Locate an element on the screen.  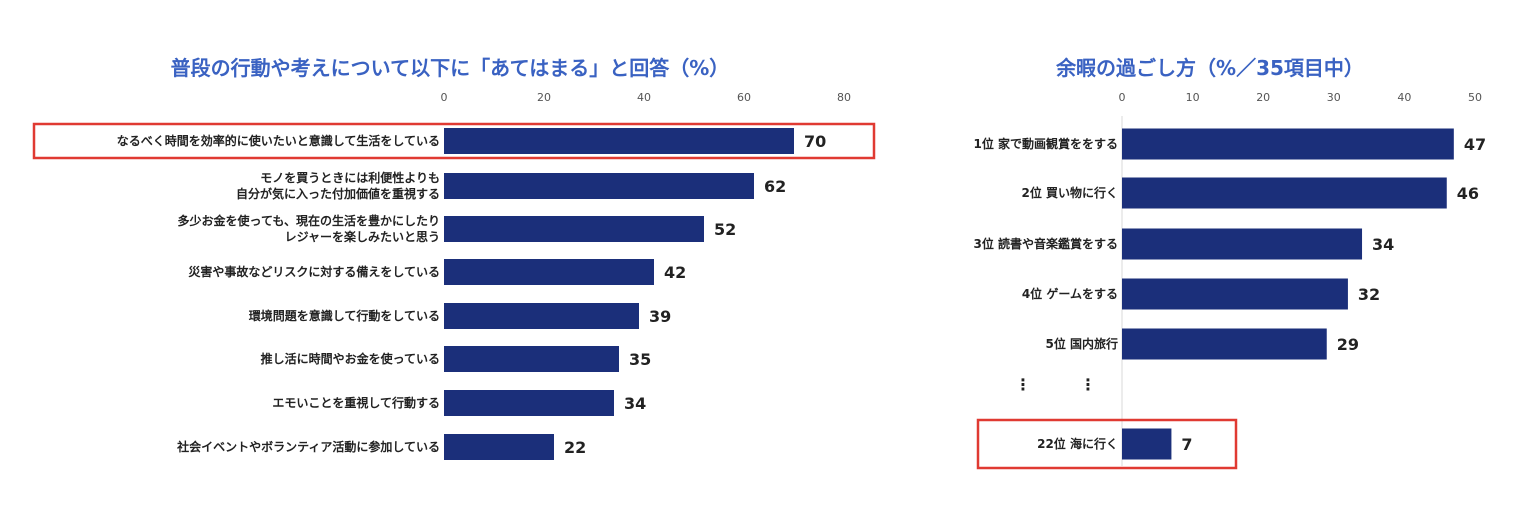
right-value-label: 32 is located at coordinates (1369, 294).